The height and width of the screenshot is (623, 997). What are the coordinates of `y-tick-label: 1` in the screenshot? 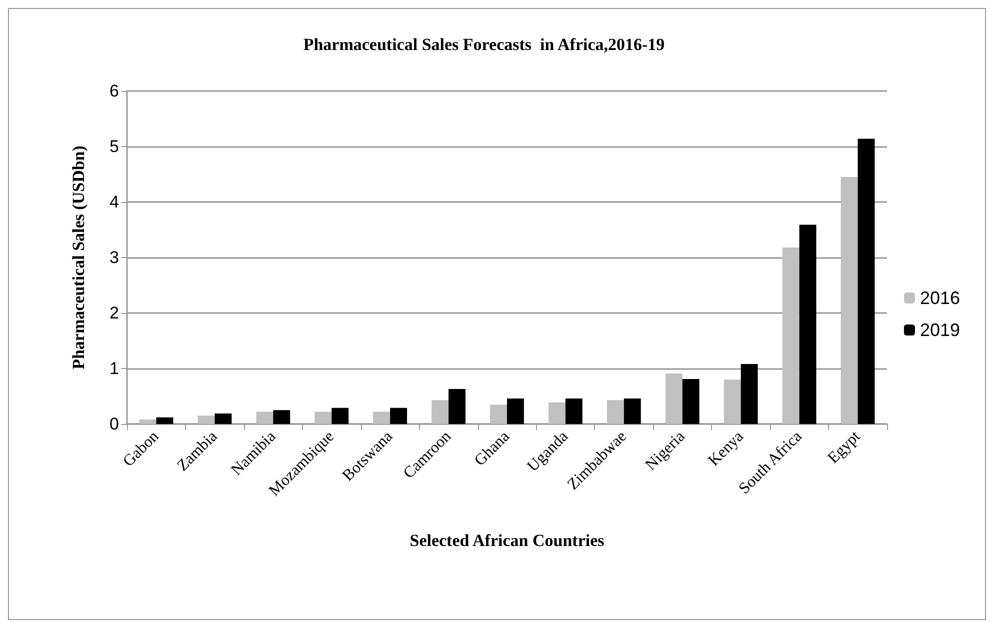 It's located at (114, 368).